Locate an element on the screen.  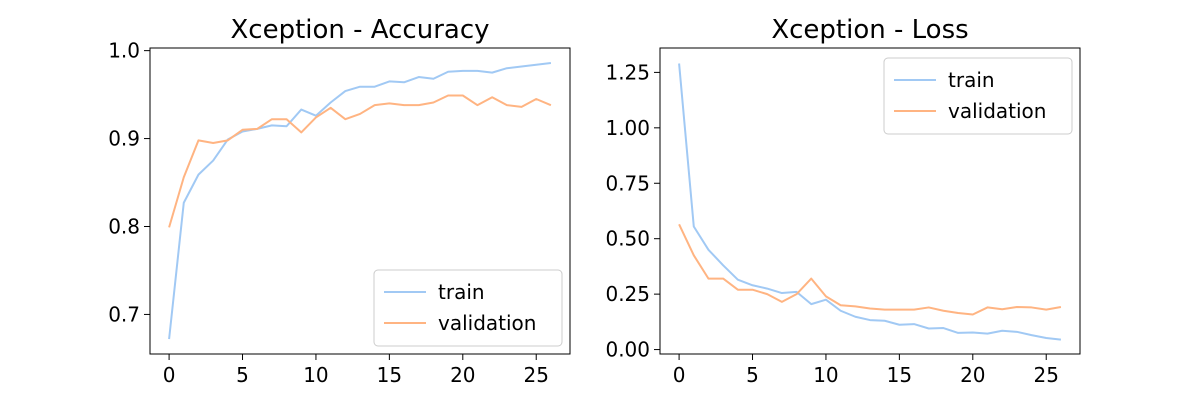
y-tick-label: 1.25 is located at coordinates (627, 72).